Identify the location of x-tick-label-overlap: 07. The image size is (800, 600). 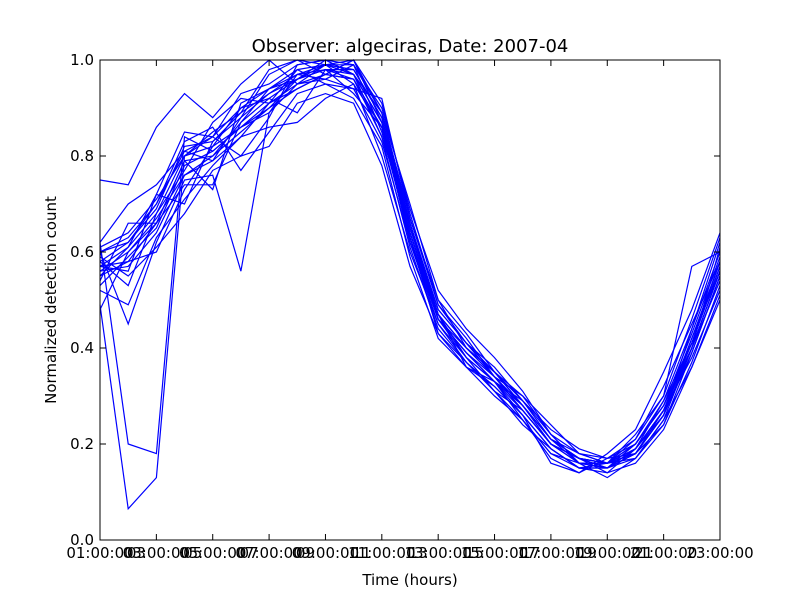
(249, 553).